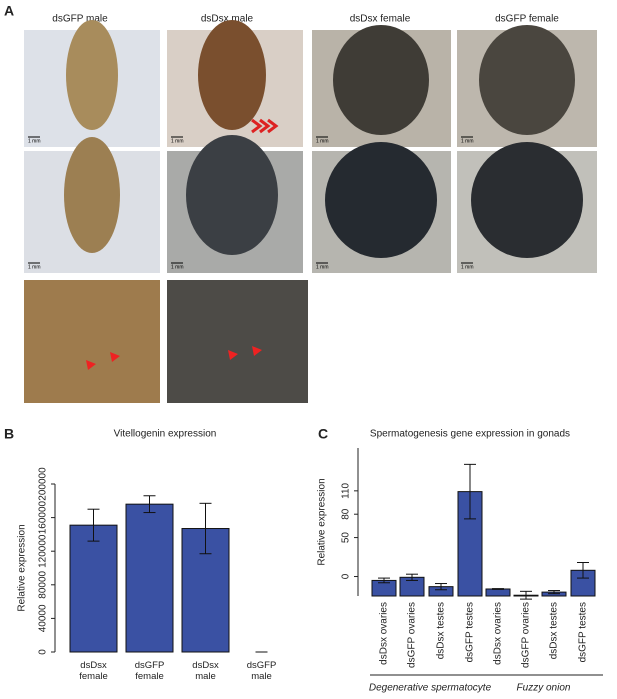 This screenshot has height=699, width=617. I want to click on panel-label: C, so click(323, 434).